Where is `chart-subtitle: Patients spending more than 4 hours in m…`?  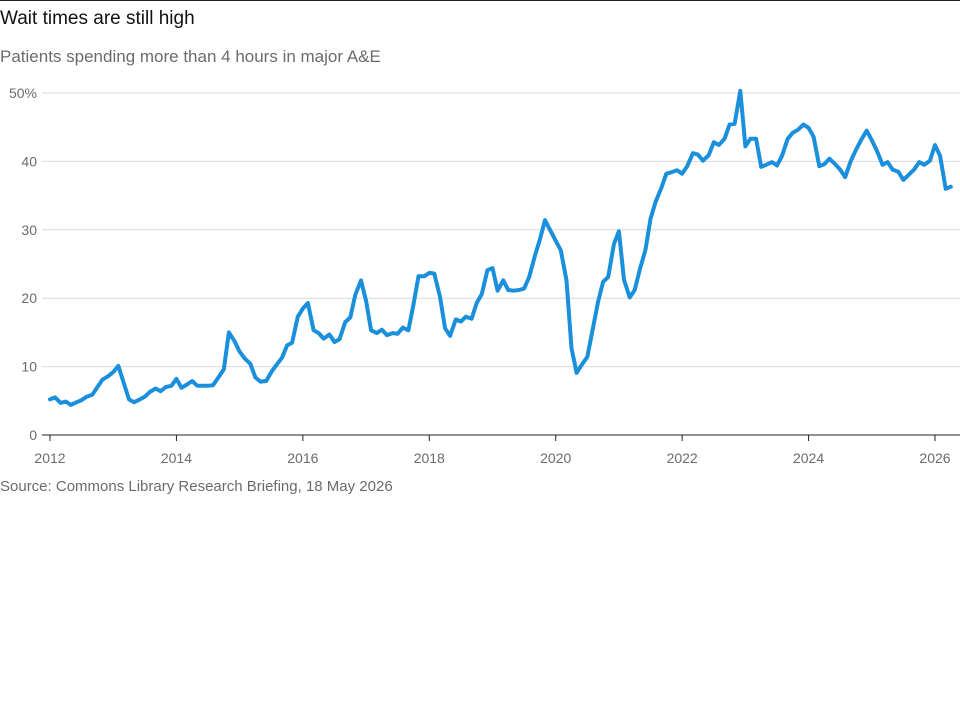
chart-subtitle: Patients spending more than 4 hours in m… is located at coordinates (190, 56).